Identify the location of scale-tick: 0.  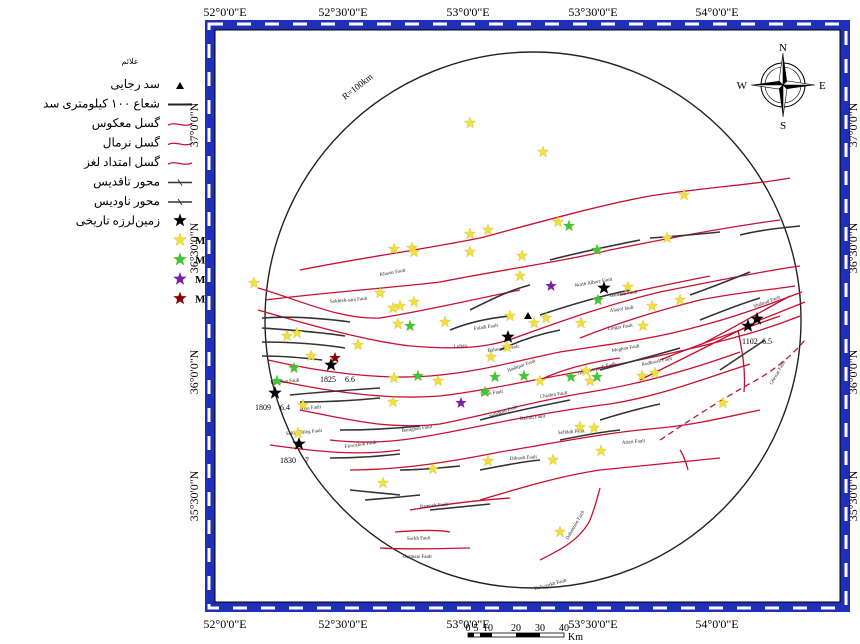
(468, 628).